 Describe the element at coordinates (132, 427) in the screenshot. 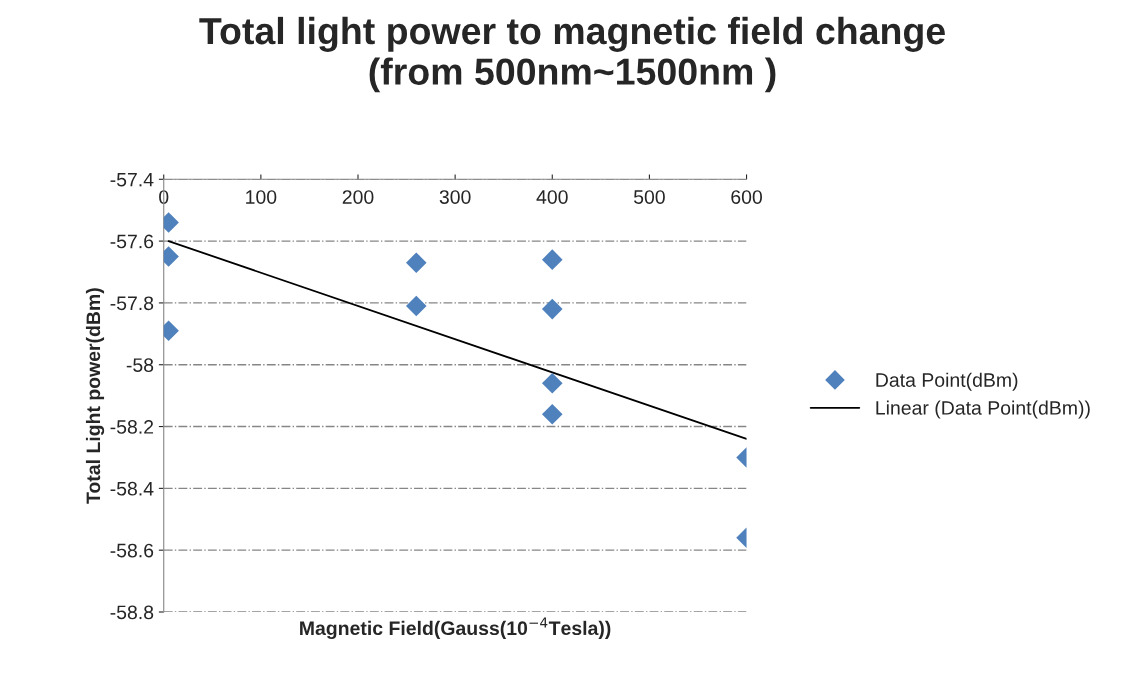

I see `y-tick-label: -58.2` at that location.